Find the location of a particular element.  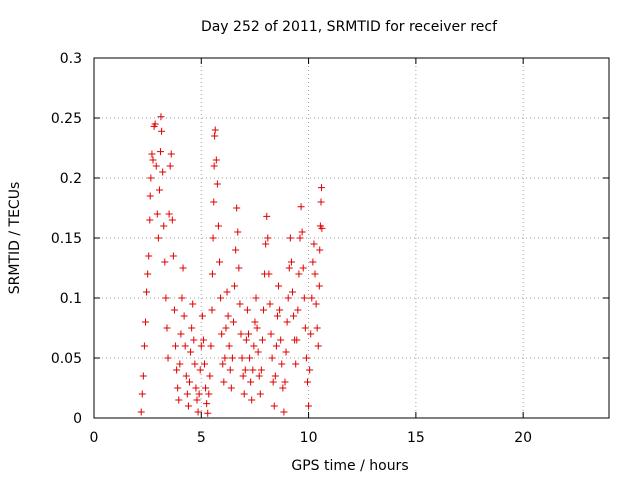

y-tick-label: 0.2 is located at coordinates (71, 179).